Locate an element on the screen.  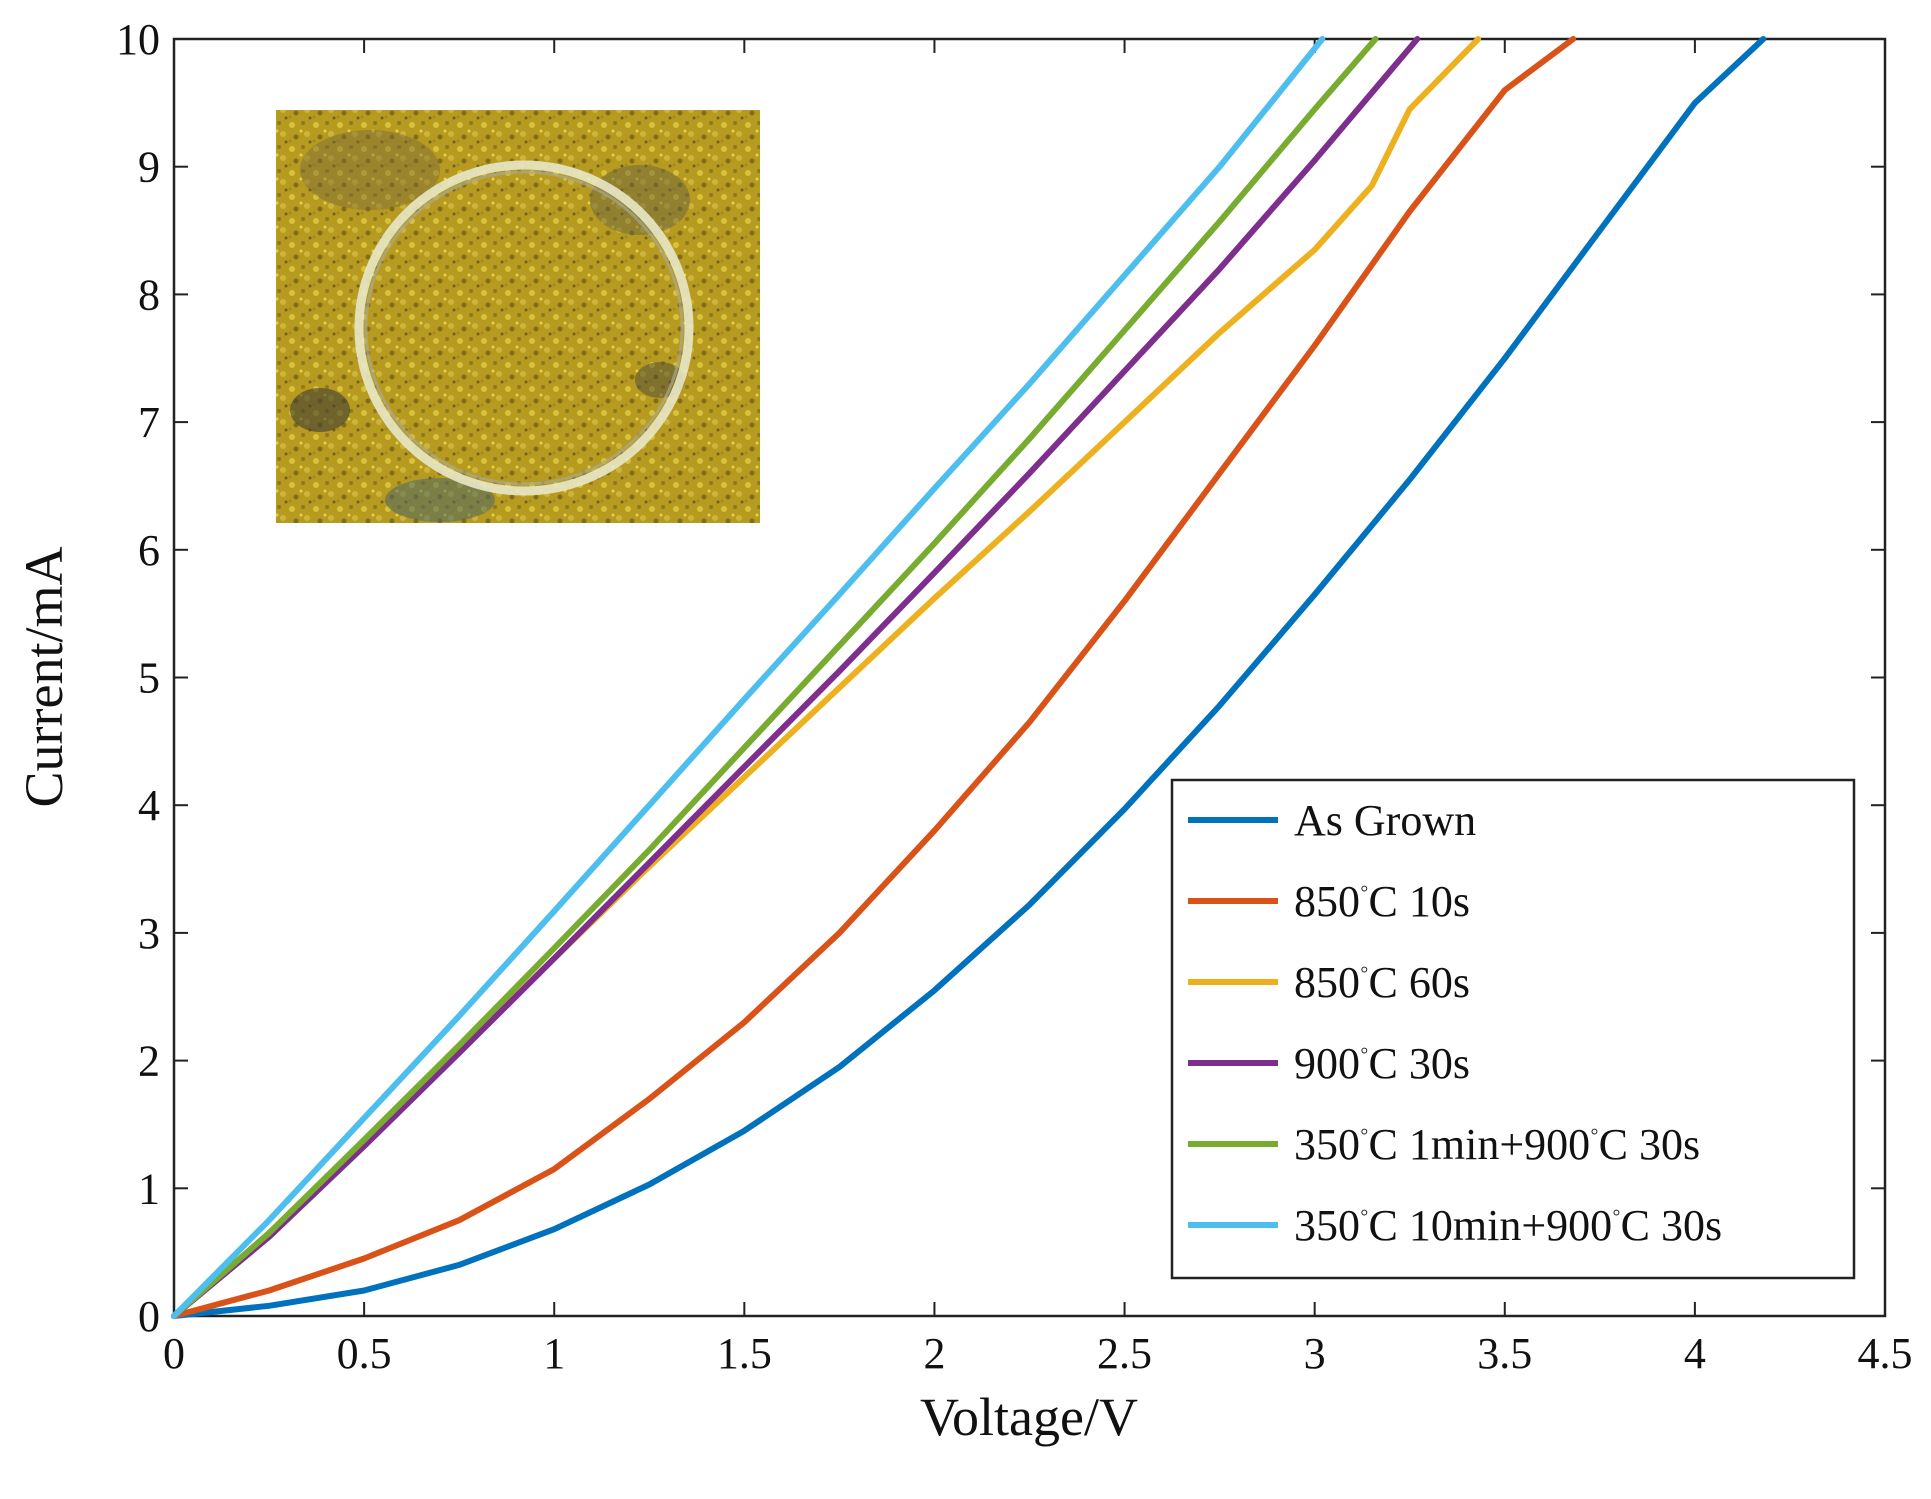
y-tick-label: 3 is located at coordinates (149, 933).